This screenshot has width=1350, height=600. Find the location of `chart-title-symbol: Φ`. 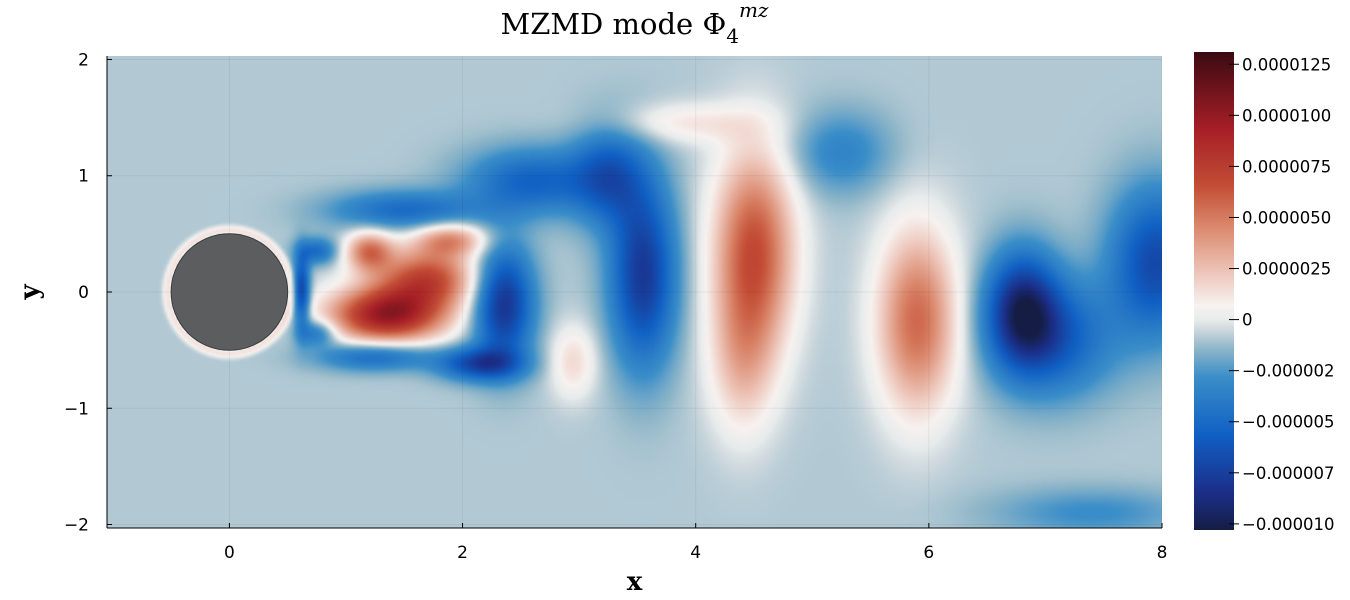

chart-title-symbol: Φ is located at coordinates (714, 24).